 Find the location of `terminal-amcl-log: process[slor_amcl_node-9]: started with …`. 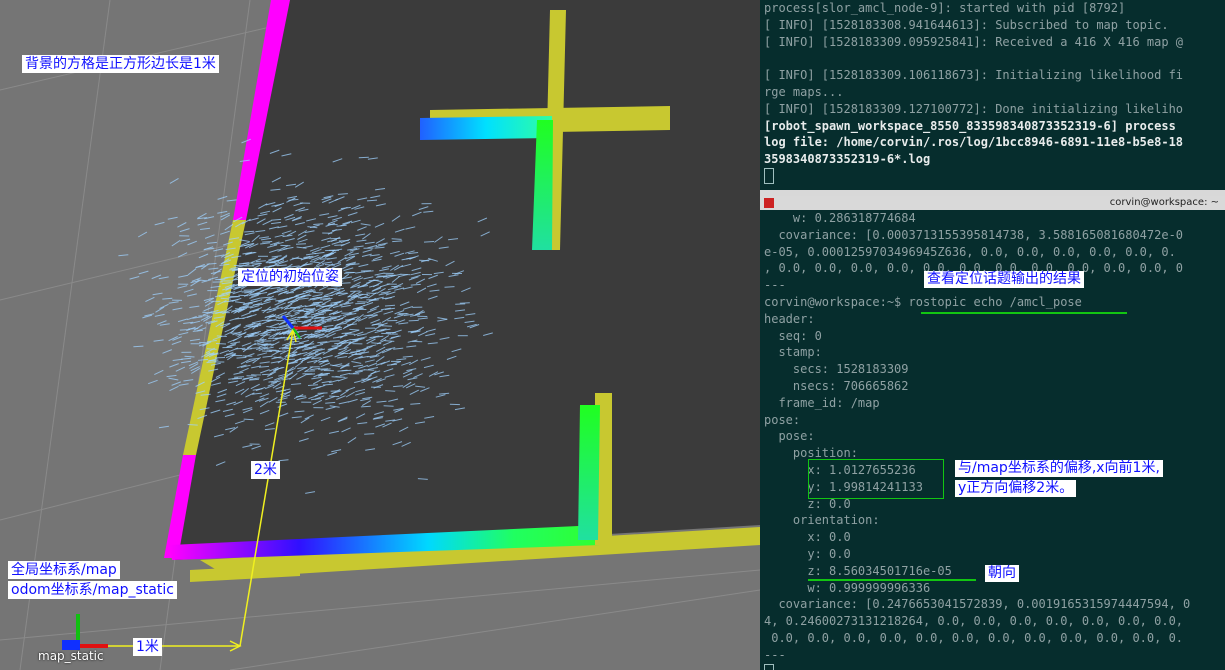

terminal-amcl-log: process[slor_amcl_node-9]: started with … is located at coordinates (992, 95).